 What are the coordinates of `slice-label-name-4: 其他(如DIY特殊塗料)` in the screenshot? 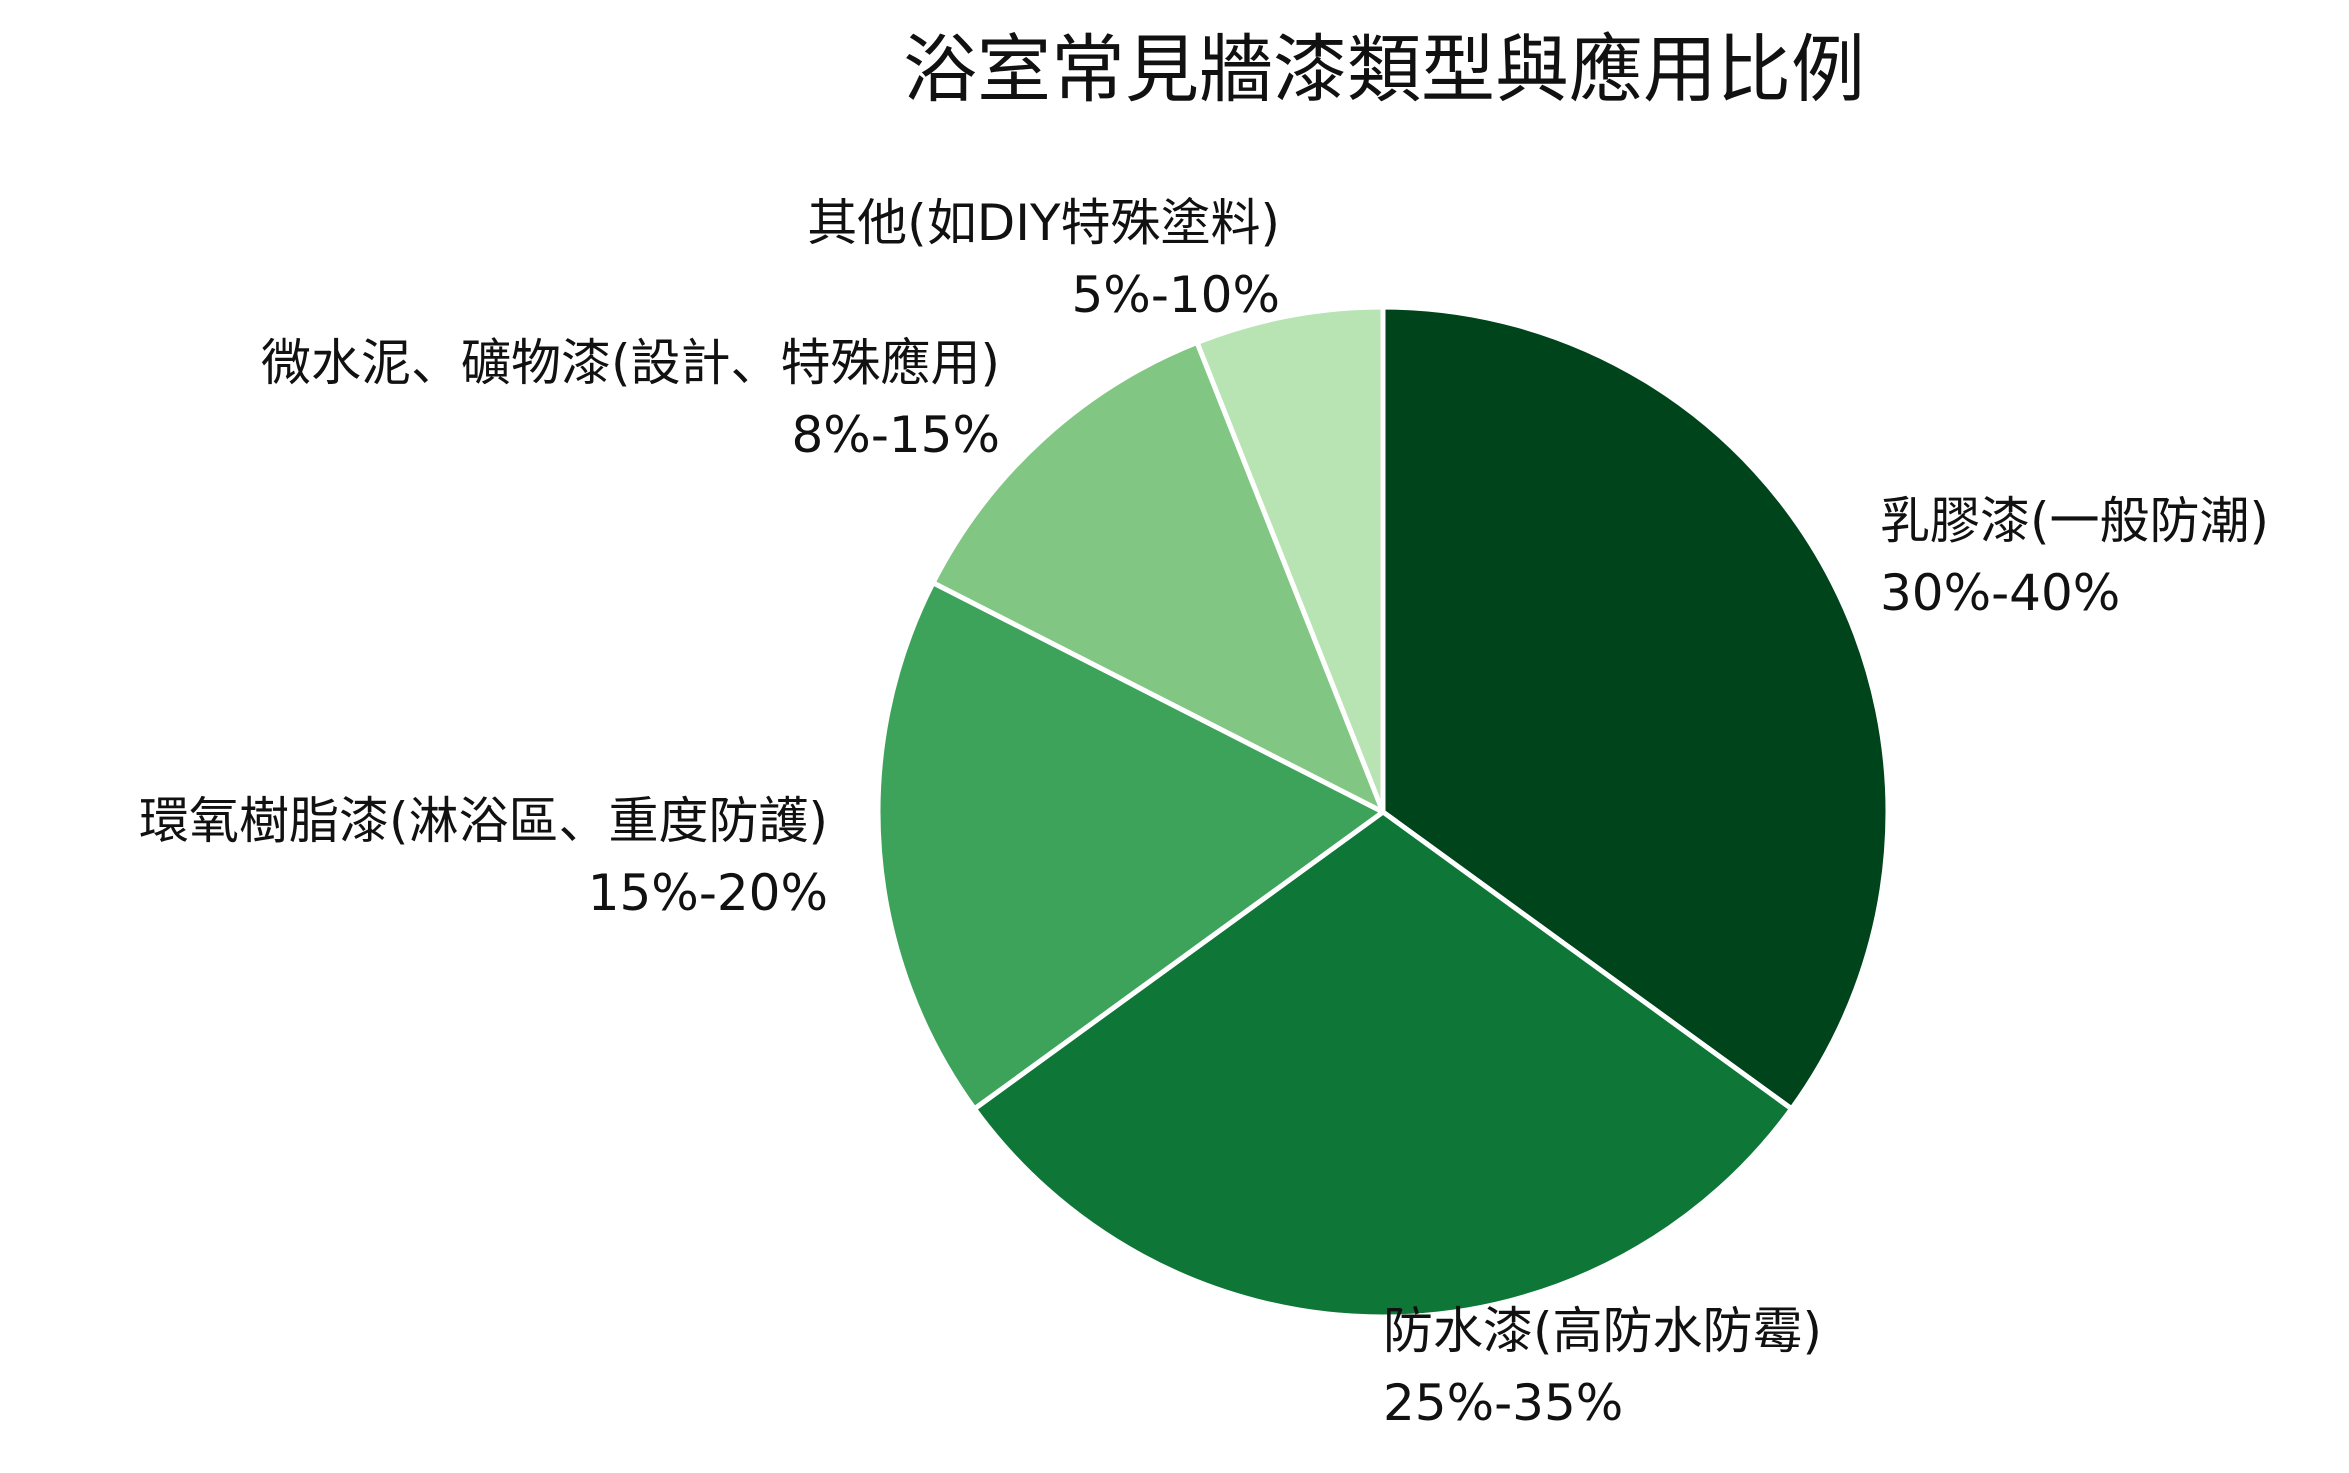 It's located at (1043, 223).